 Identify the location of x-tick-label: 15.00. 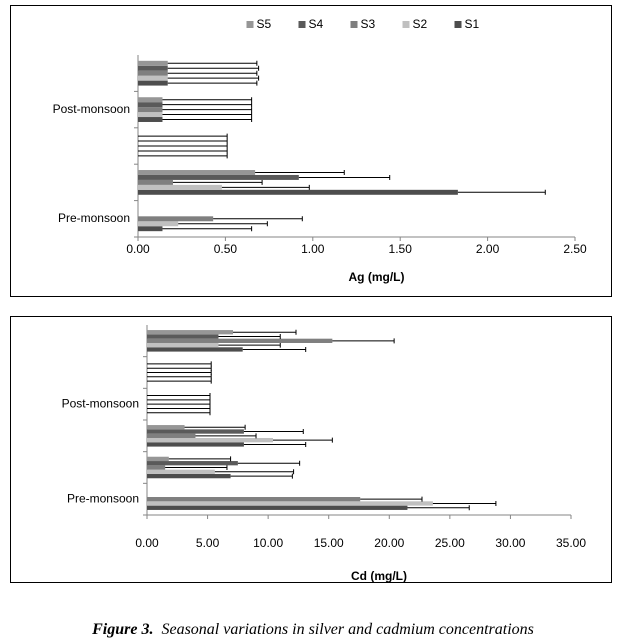
(329, 543).